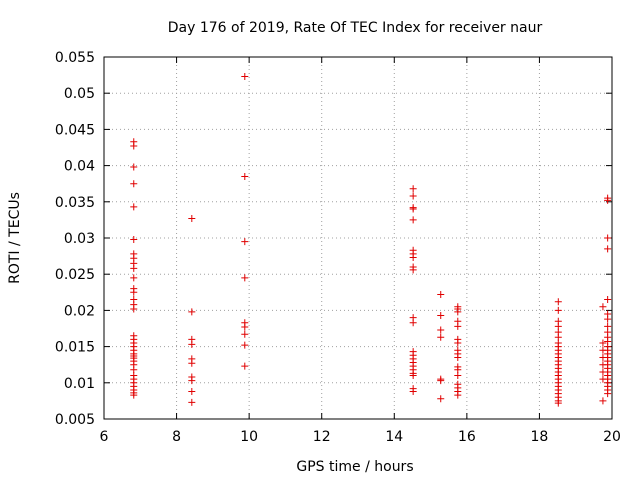 This screenshot has height=480, width=640. Describe the element at coordinates (249, 437) in the screenshot. I see `x-tick-label: 10` at that location.